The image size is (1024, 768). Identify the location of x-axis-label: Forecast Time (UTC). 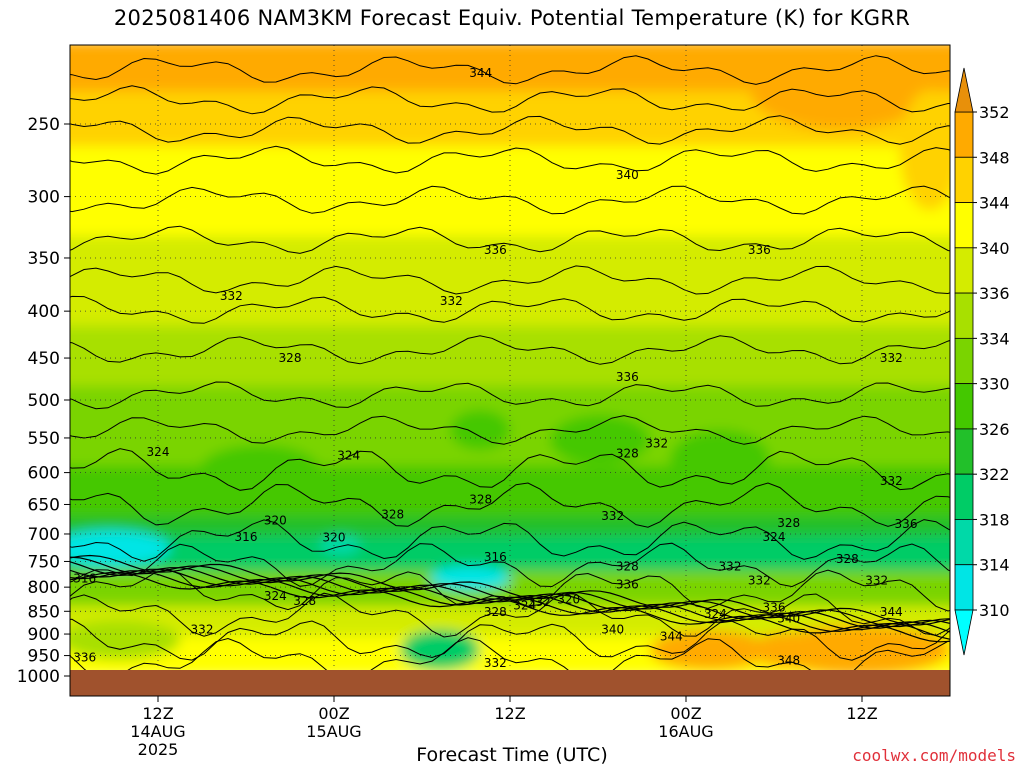
(512, 755).